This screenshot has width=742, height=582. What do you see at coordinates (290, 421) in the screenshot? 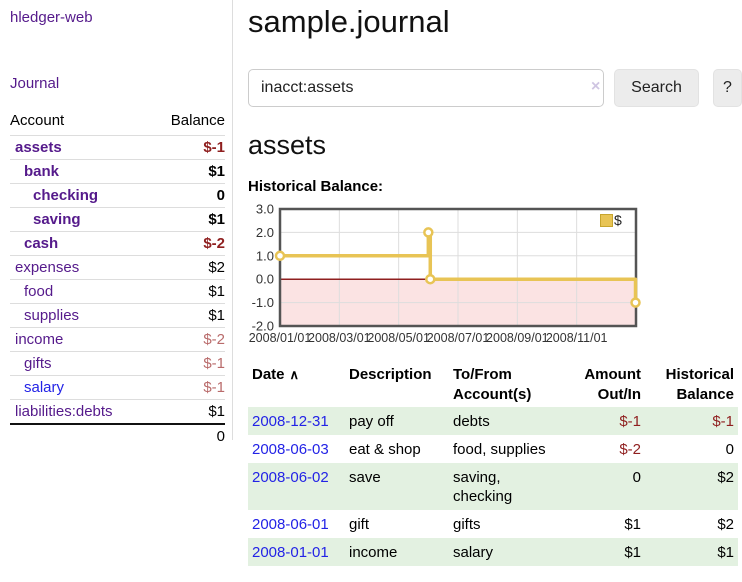
I see `transaction-date-link: 2008-12-31` at bounding box center [290, 421].